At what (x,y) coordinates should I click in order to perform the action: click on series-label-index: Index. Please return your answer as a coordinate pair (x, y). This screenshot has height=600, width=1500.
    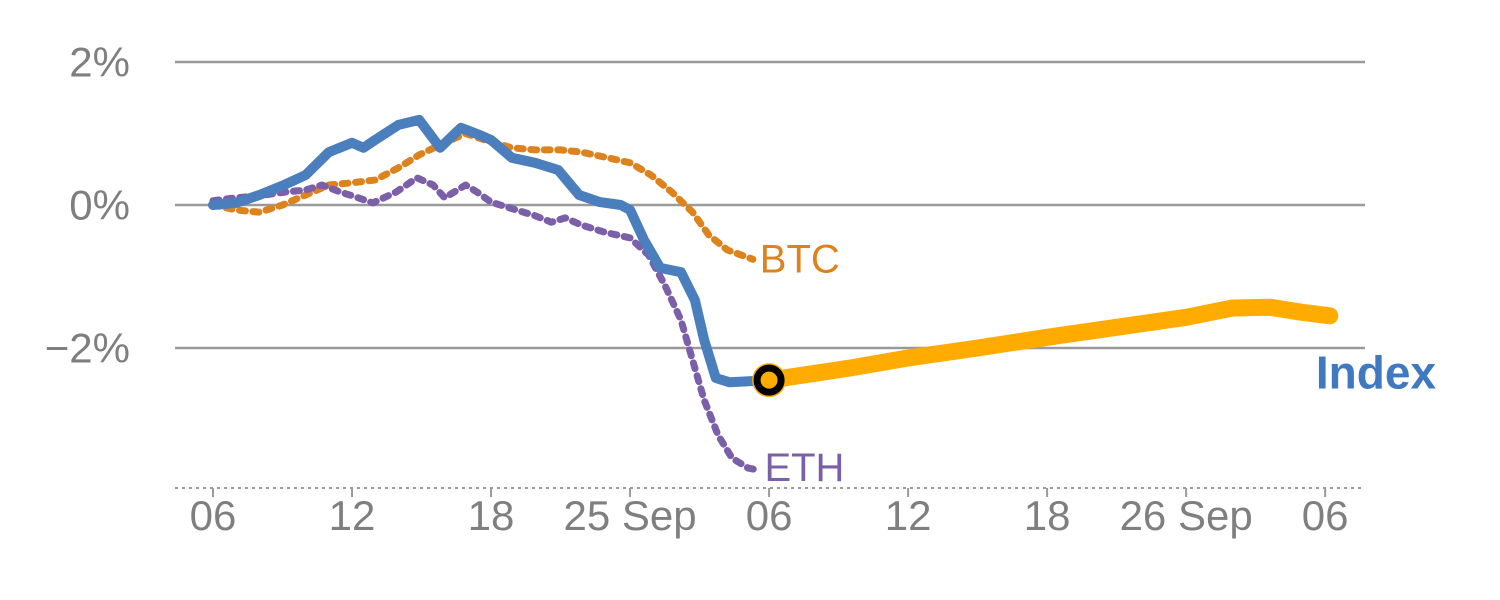
    Looking at the image, I should click on (1376, 372).